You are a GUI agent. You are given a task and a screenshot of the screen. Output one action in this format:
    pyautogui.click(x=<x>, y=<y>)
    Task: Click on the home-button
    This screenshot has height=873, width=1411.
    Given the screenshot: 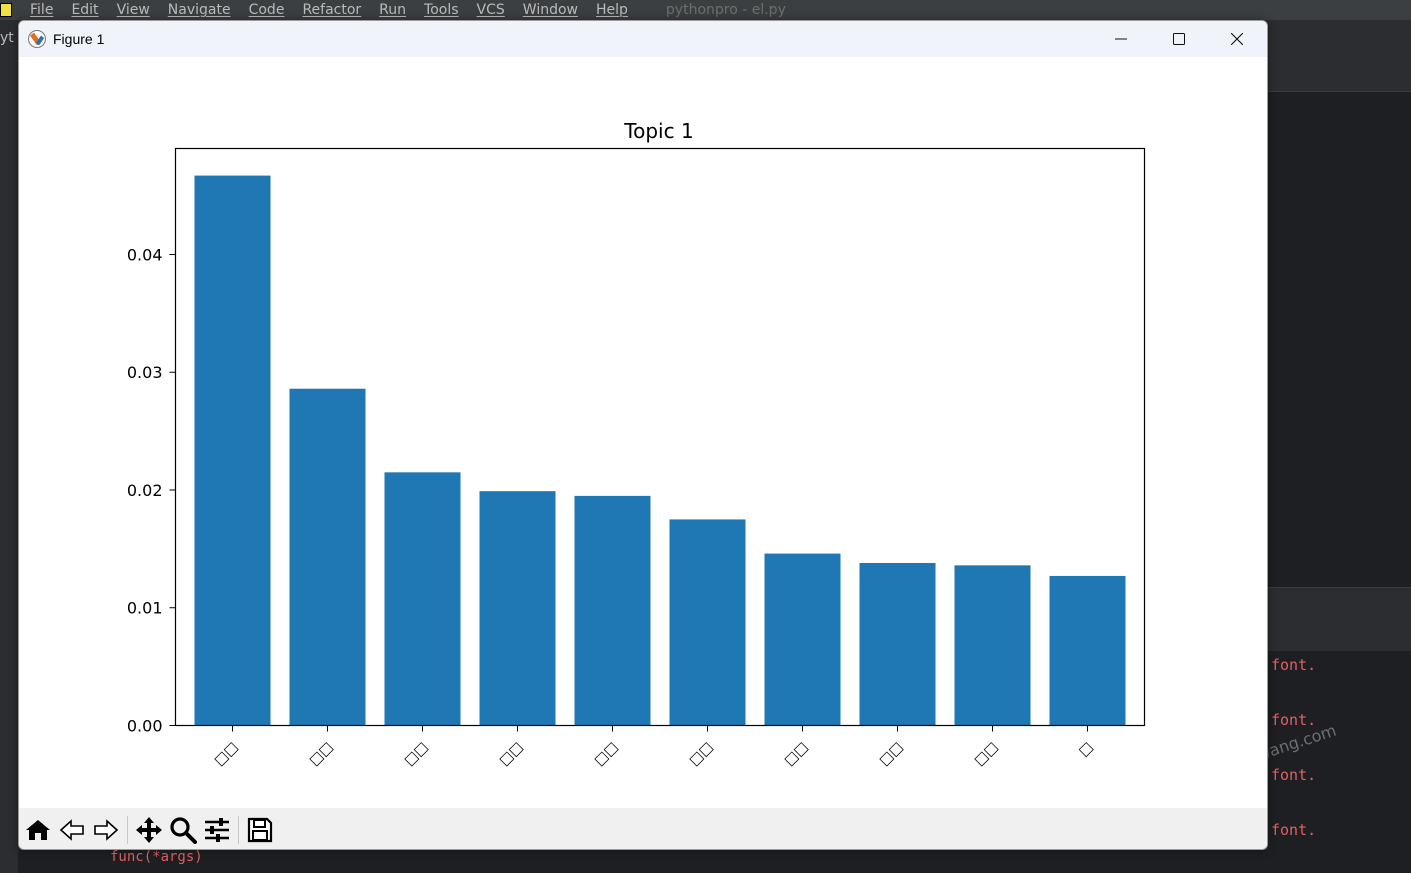 What is the action you would take?
    pyautogui.click(x=38, y=830)
    